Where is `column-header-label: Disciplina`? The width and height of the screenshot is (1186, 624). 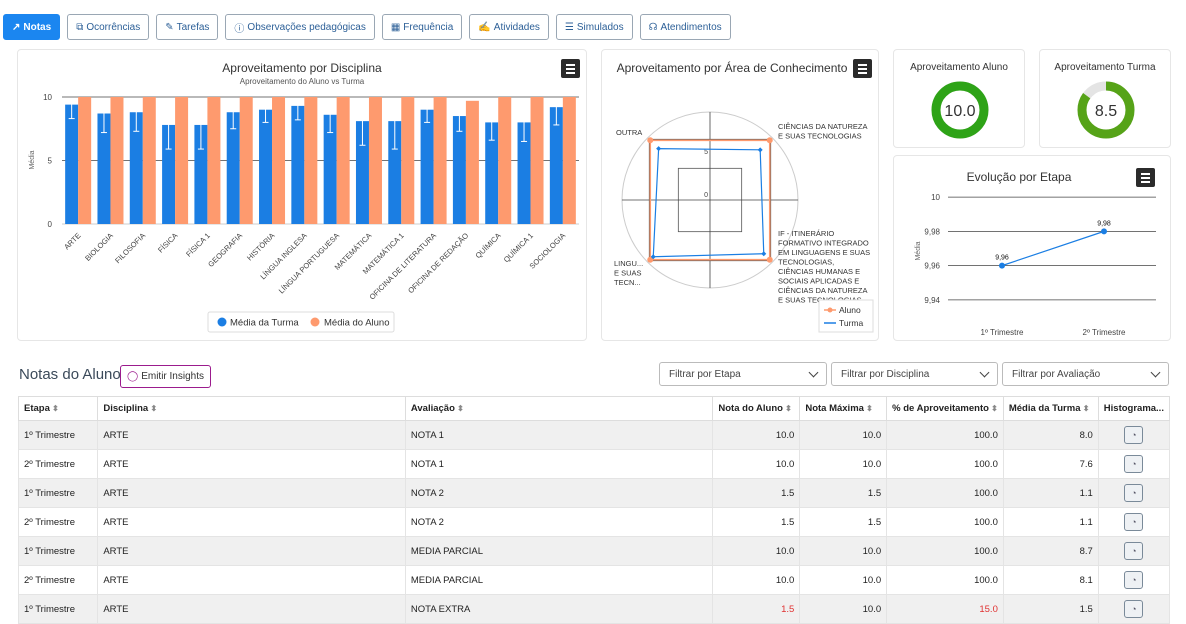 column-header-label: Disciplina is located at coordinates (126, 408).